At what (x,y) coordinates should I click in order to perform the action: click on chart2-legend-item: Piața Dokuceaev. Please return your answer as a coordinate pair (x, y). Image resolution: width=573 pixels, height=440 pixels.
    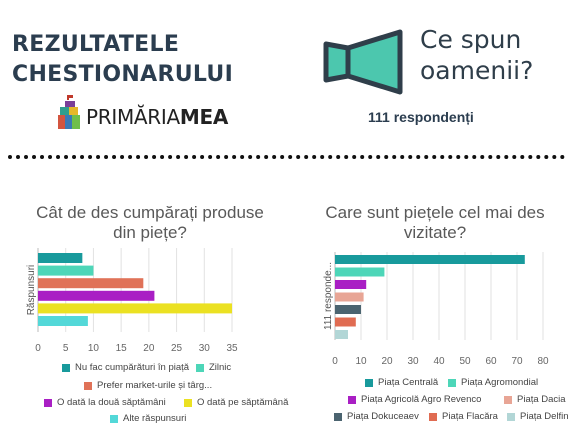
    Looking at the image, I should click on (376, 416).